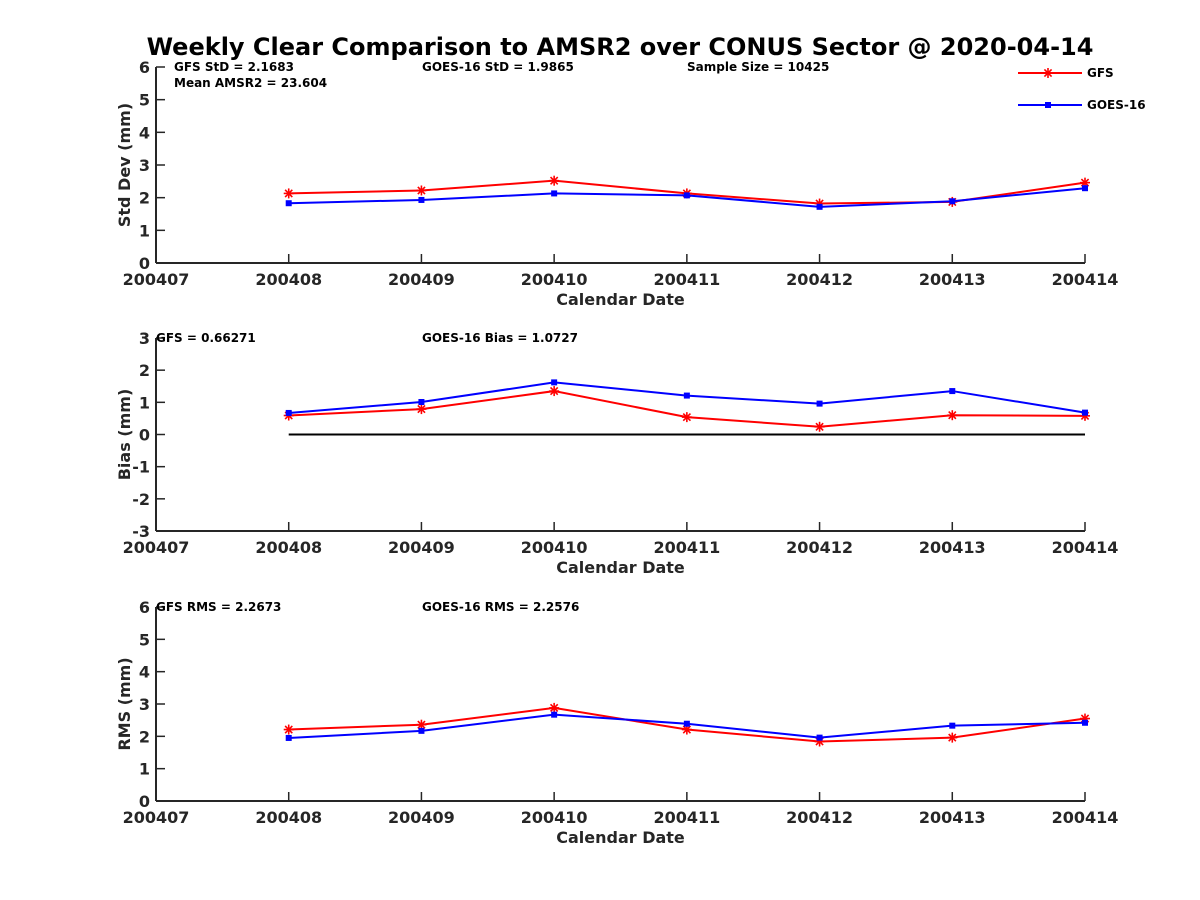  Describe the element at coordinates (1116, 105) in the screenshot. I see `legend-label-goes16: GOES-16` at that location.